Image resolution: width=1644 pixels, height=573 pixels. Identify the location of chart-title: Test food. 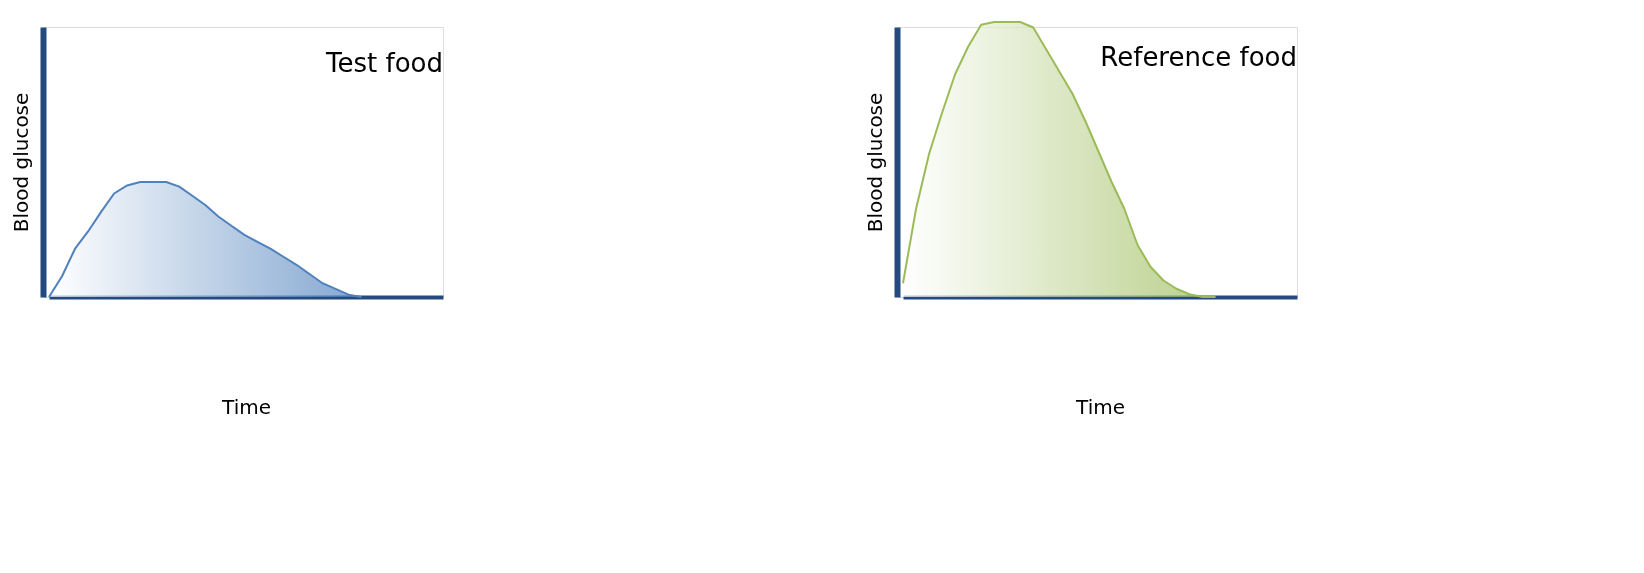
(384, 63).